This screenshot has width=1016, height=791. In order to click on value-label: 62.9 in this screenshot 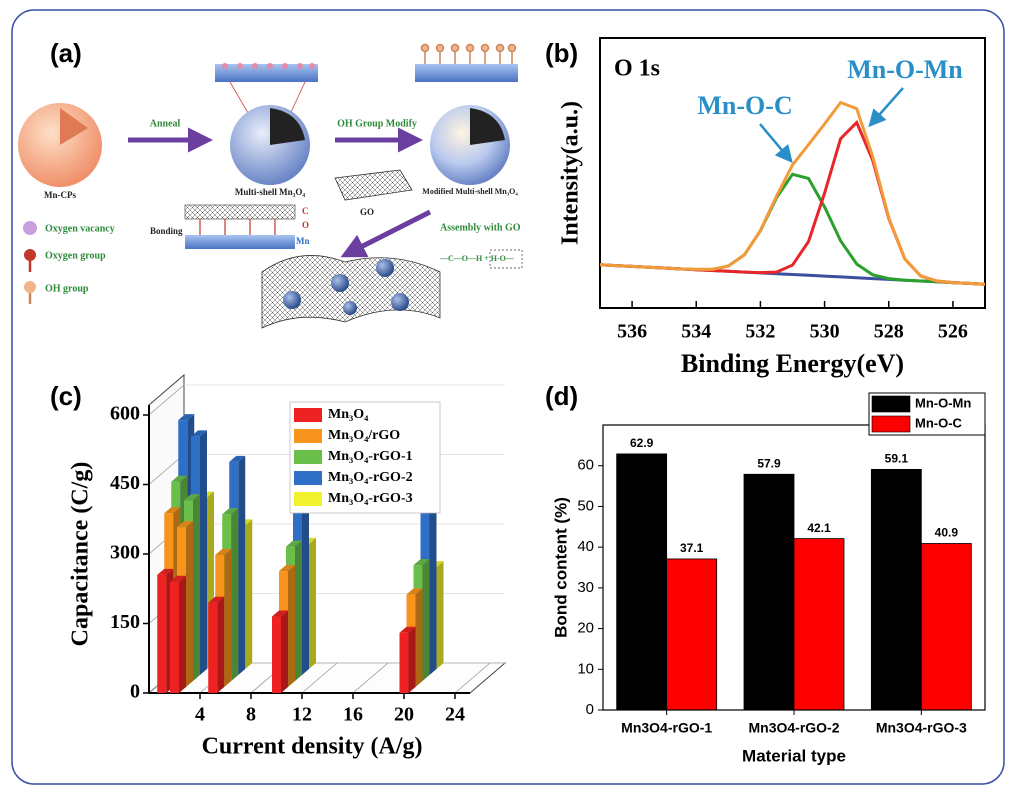, I will do `click(642, 443)`.